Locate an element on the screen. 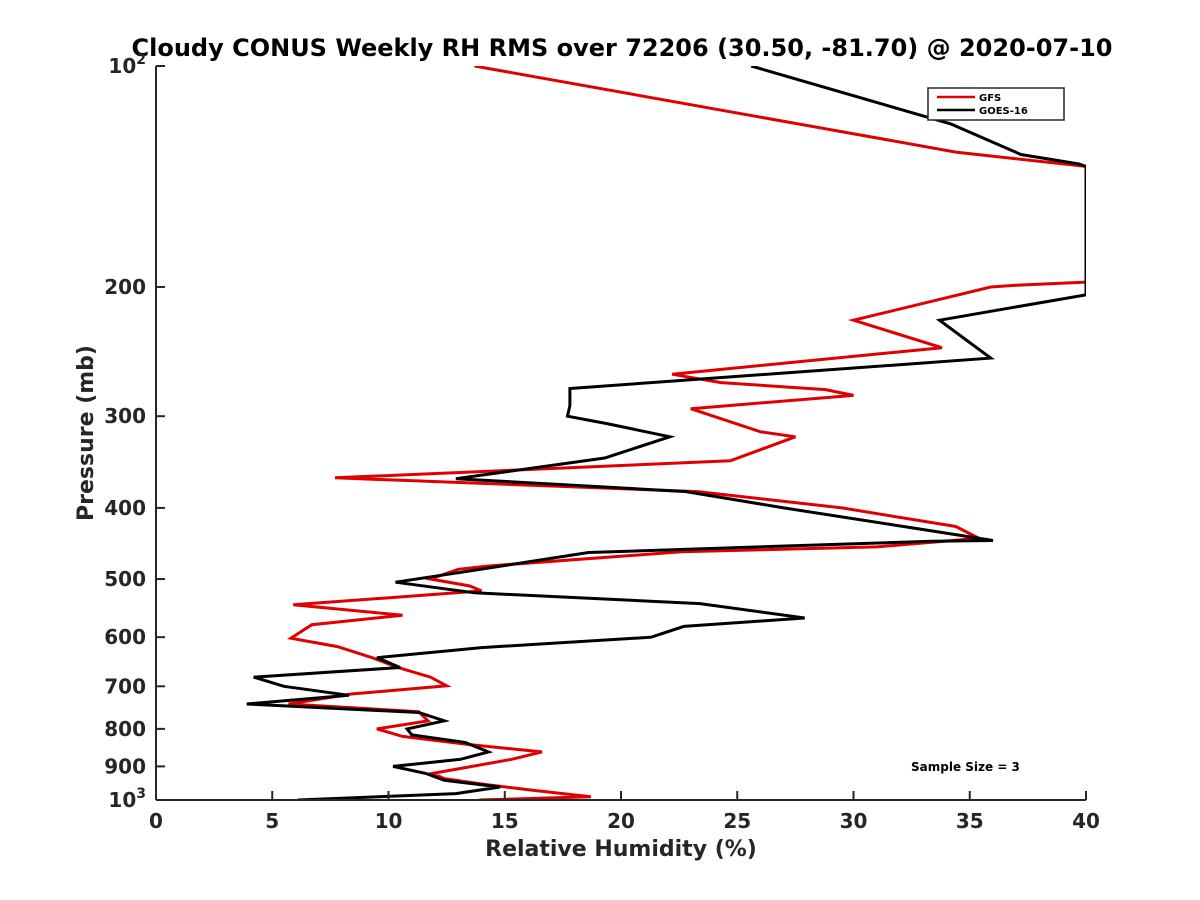 The width and height of the screenshot is (1200, 900). y-tick-label: 200 is located at coordinates (125, 287).